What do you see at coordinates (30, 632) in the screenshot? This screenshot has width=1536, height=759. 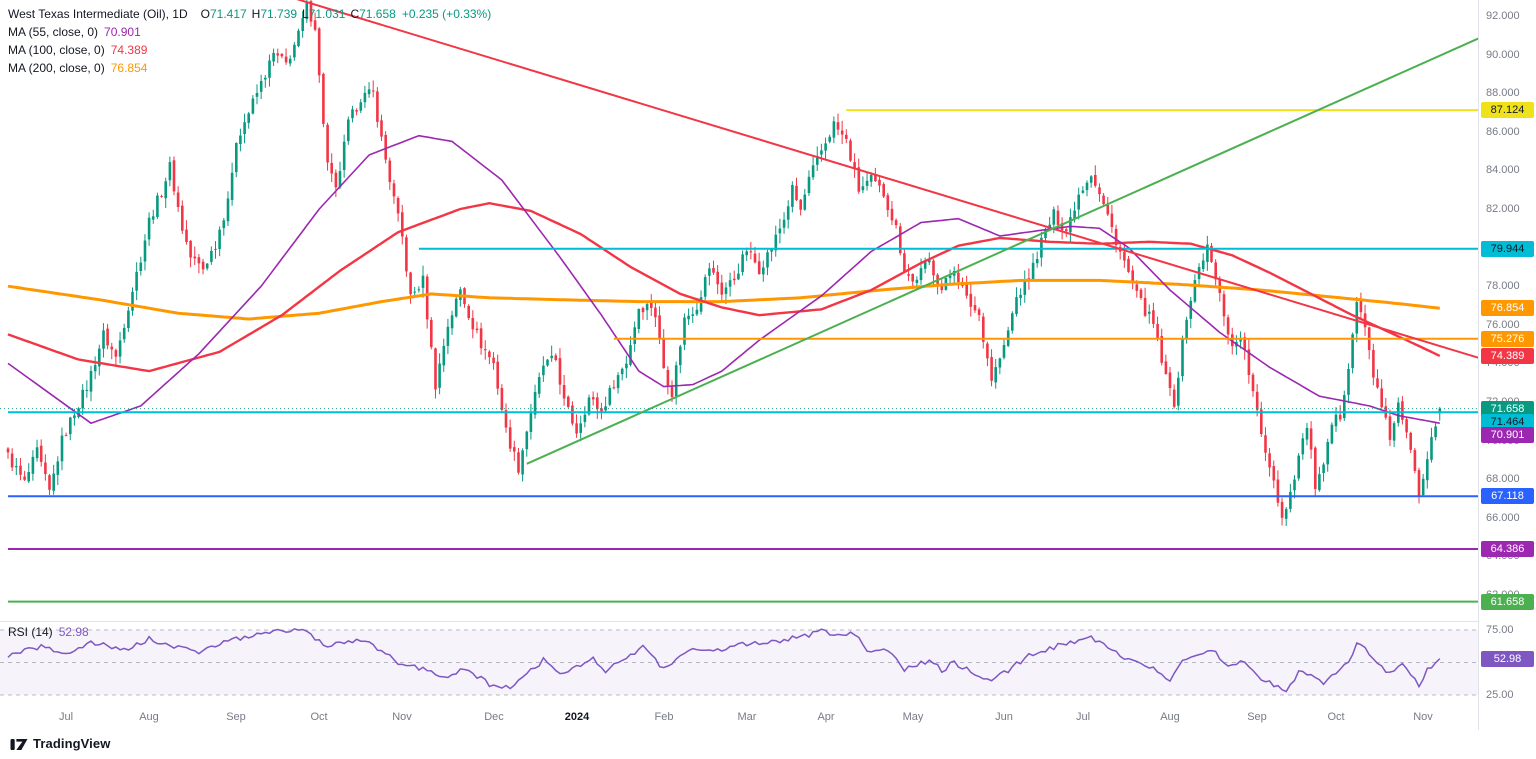 I see `rsi-label: RSI (14)` at bounding box center [30, 632].